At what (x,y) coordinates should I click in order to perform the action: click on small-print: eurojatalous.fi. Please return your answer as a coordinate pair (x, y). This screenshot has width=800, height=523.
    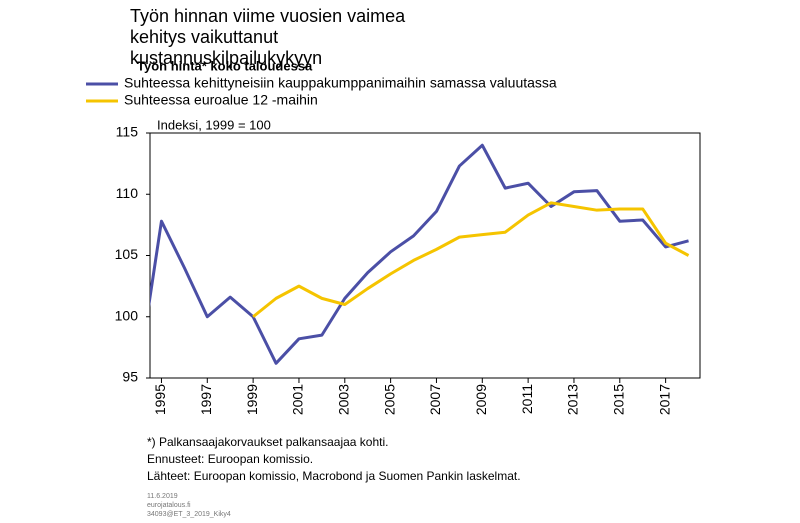
    Looking at the image, I should click on (169, 505).